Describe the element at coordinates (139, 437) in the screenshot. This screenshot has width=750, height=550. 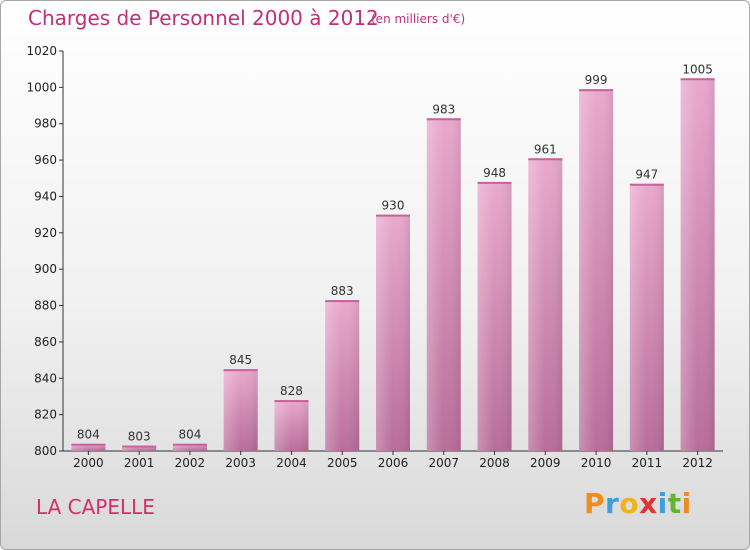
I see `data-label: 803` at that location.